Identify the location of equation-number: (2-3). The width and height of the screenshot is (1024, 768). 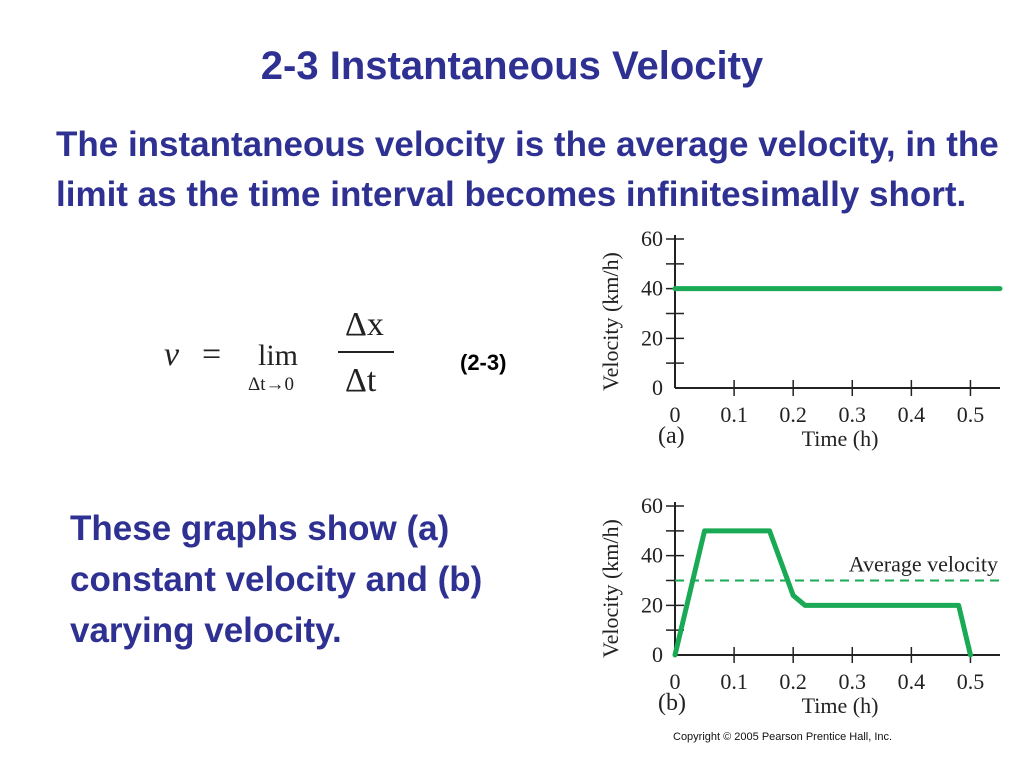
(483, 362).